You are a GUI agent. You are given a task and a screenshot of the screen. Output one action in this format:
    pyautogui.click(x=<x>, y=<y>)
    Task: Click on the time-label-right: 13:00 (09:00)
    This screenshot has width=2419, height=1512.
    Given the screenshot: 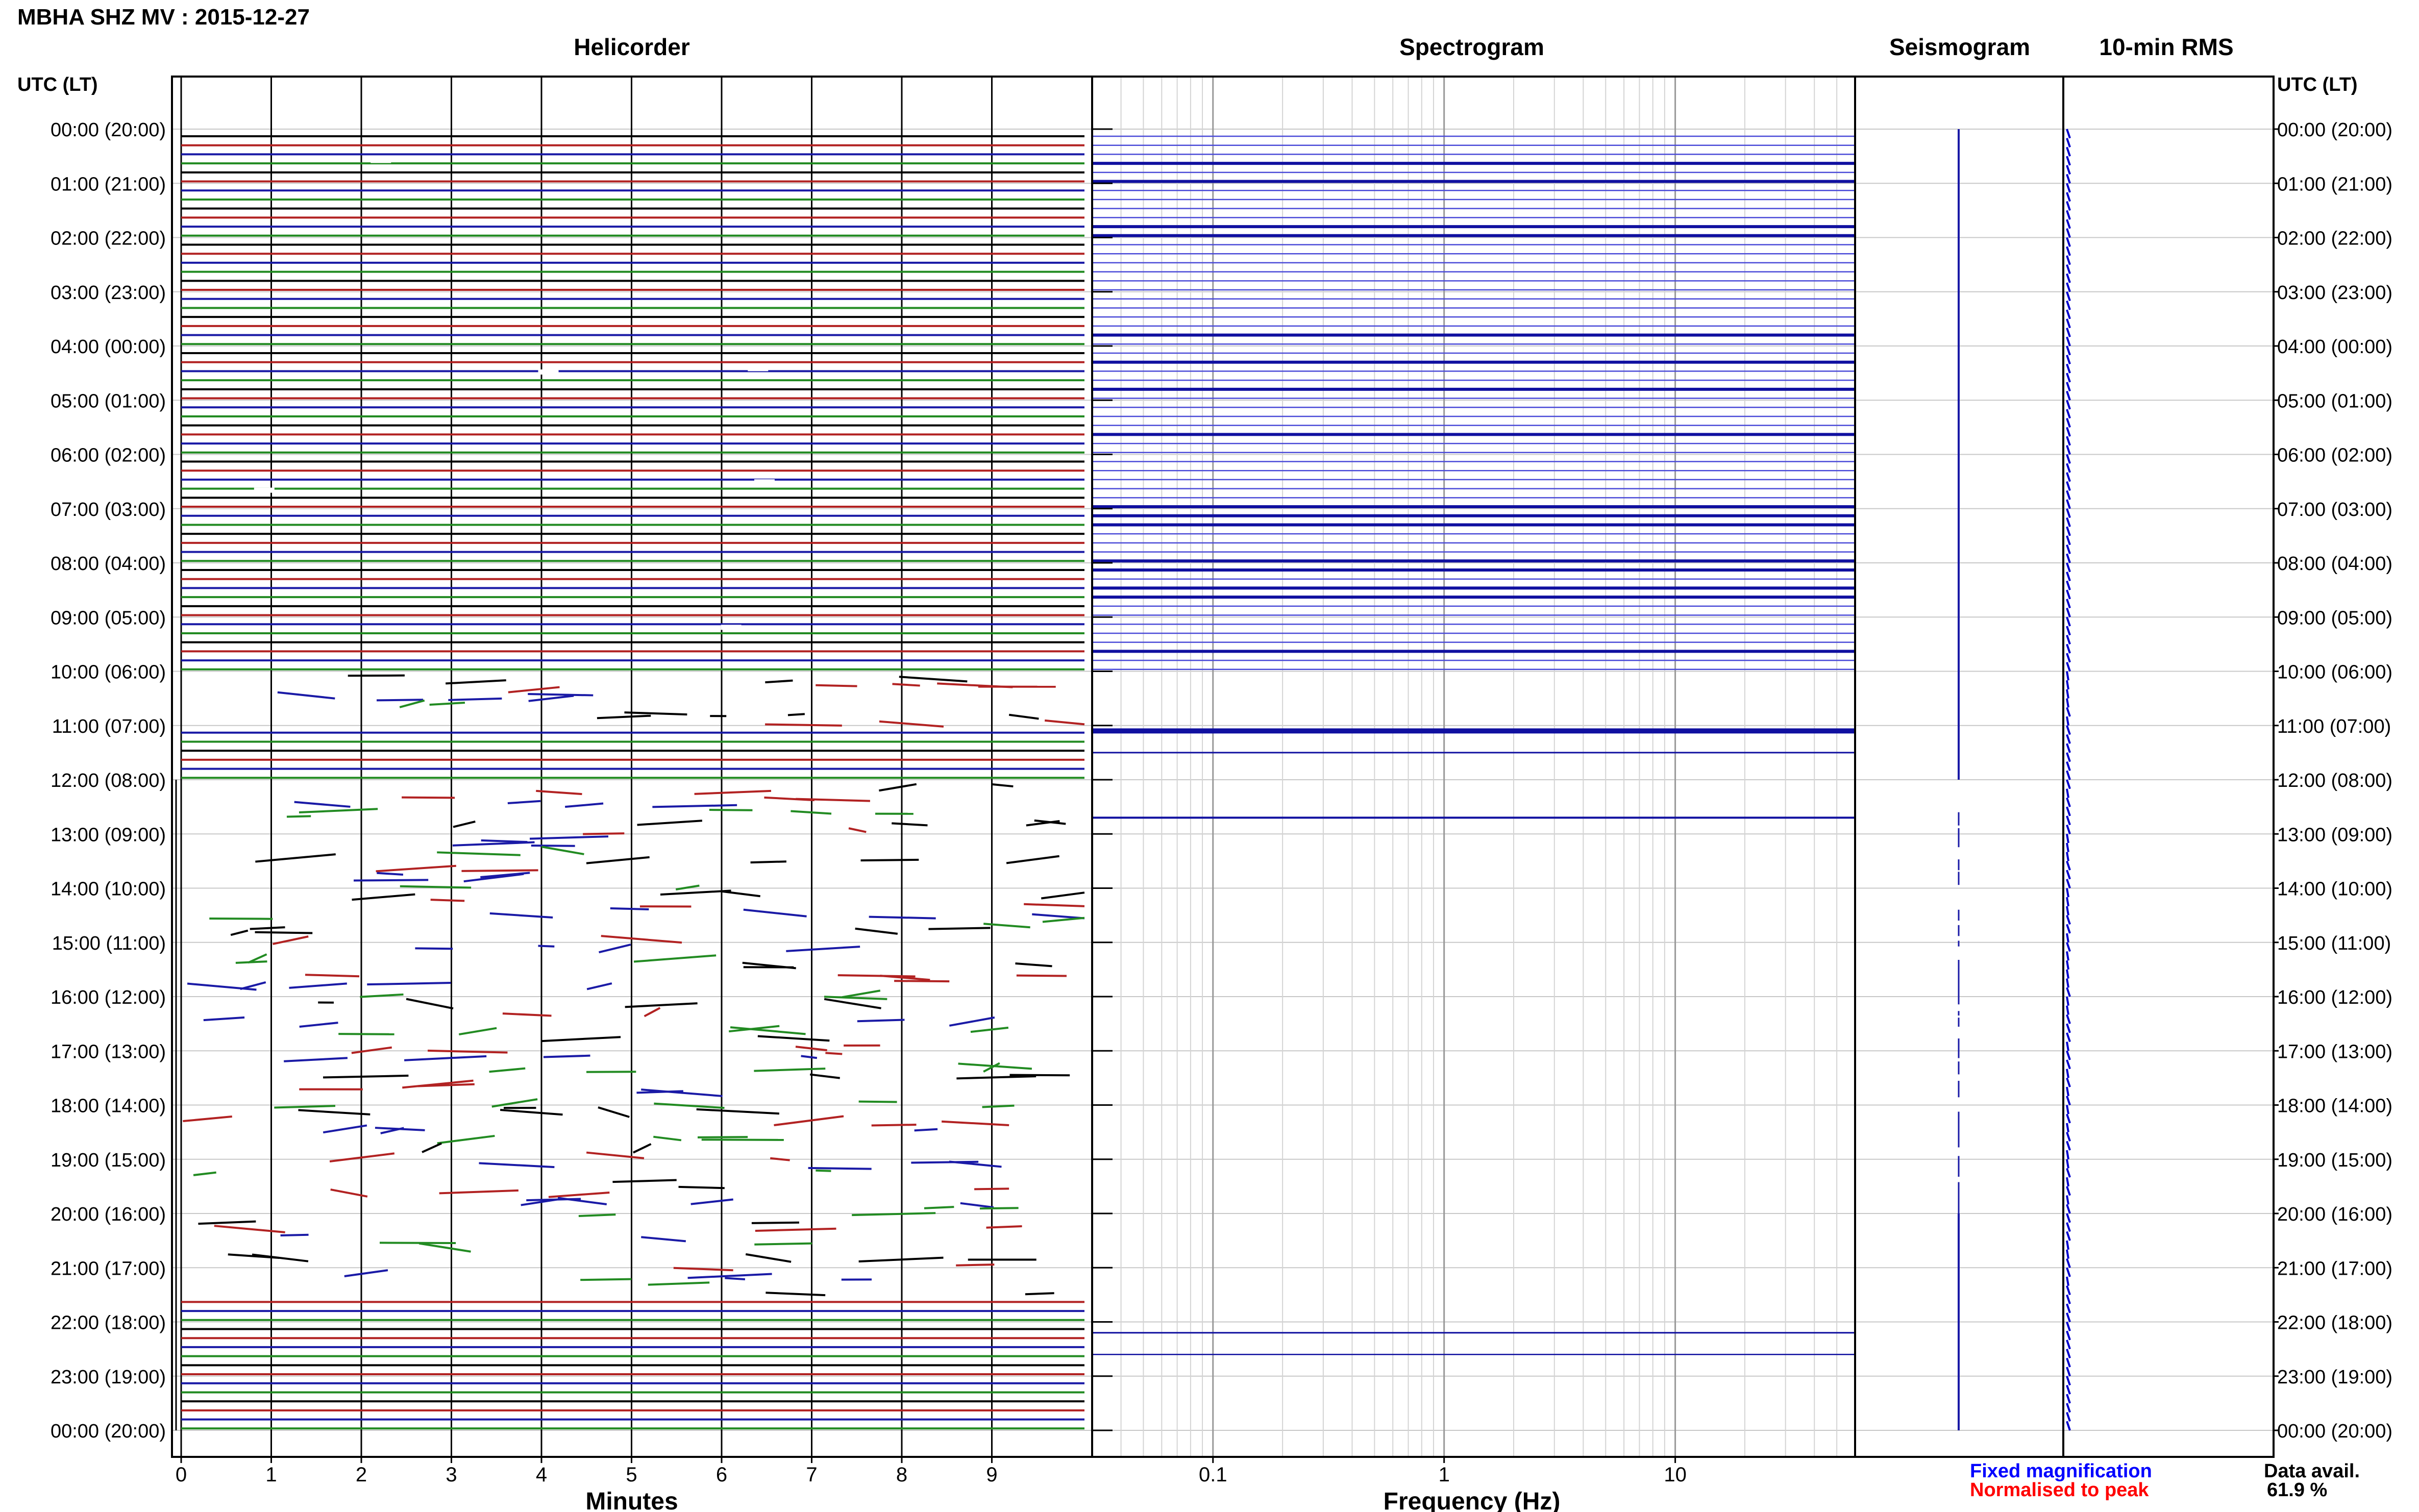 What is the action you would take?
    pyautogui.click(x=2334, y=835)
    